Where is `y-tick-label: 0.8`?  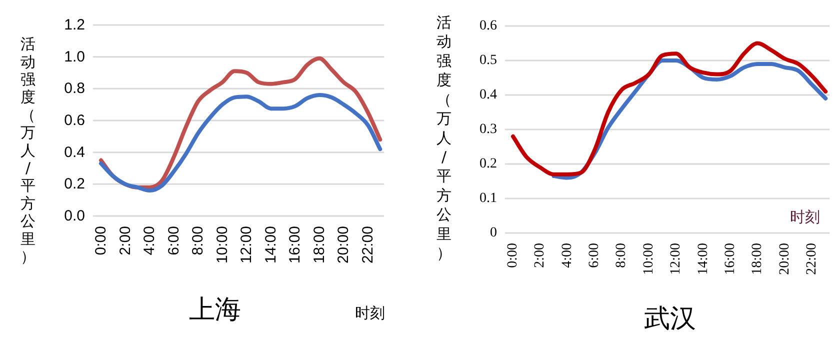
y-tick-label: 0.8 is located at coordinates (74, 89).